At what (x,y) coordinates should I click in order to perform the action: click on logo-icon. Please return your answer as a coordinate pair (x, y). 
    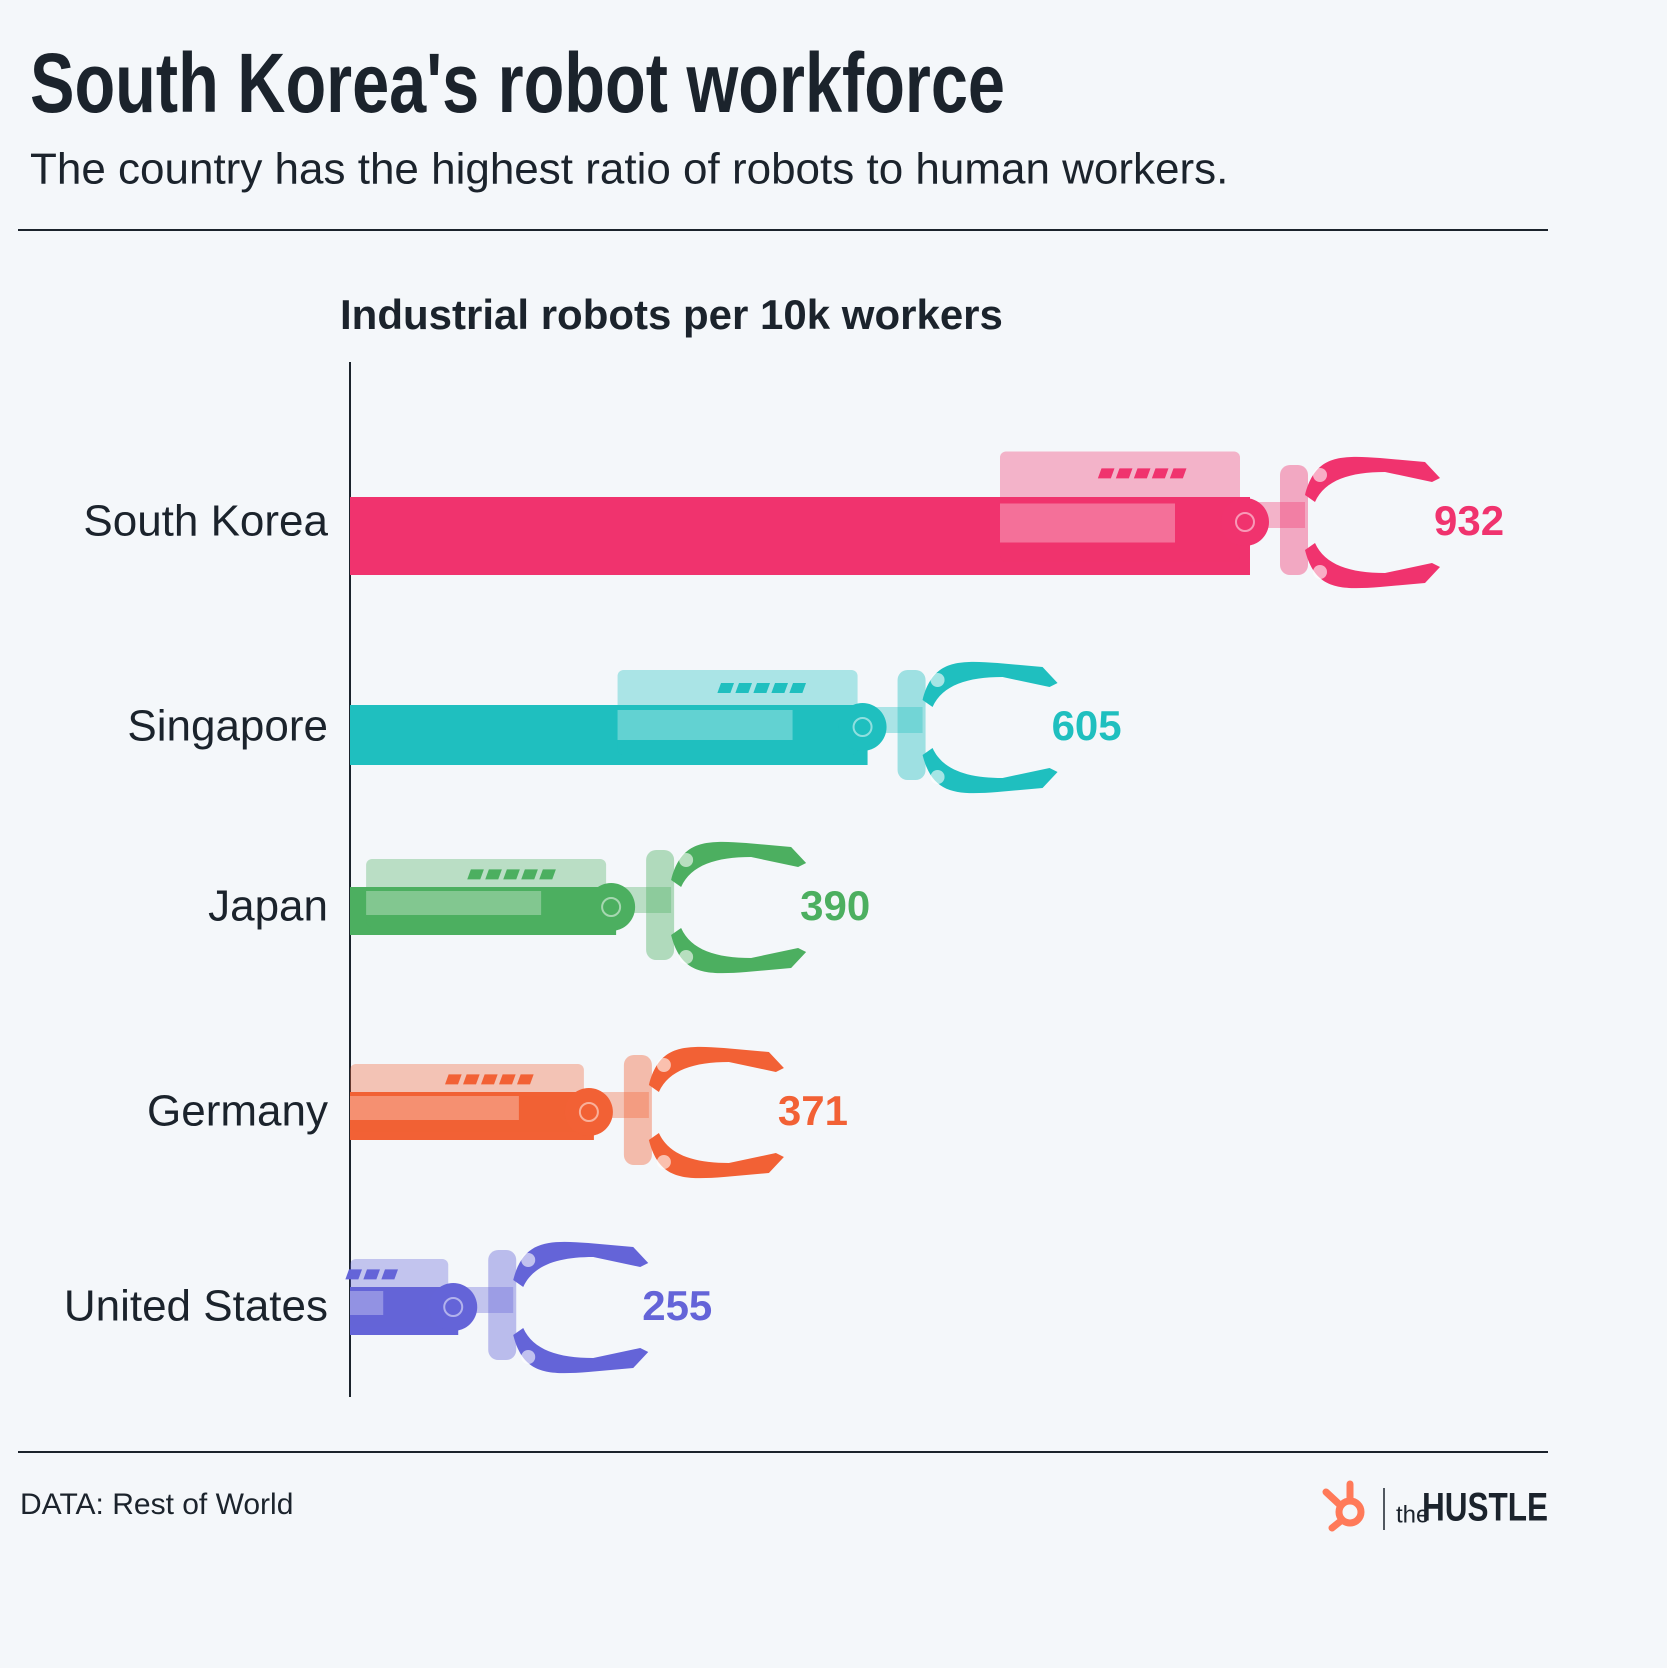
    Looking at the image, I should click on (1343, 1506).